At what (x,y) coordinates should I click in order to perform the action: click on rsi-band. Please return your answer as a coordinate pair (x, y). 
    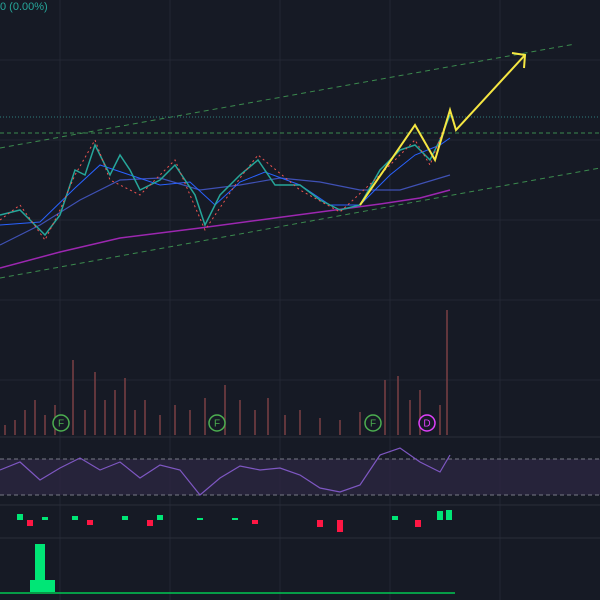
    Looking at the image, I should click on (300, 477).